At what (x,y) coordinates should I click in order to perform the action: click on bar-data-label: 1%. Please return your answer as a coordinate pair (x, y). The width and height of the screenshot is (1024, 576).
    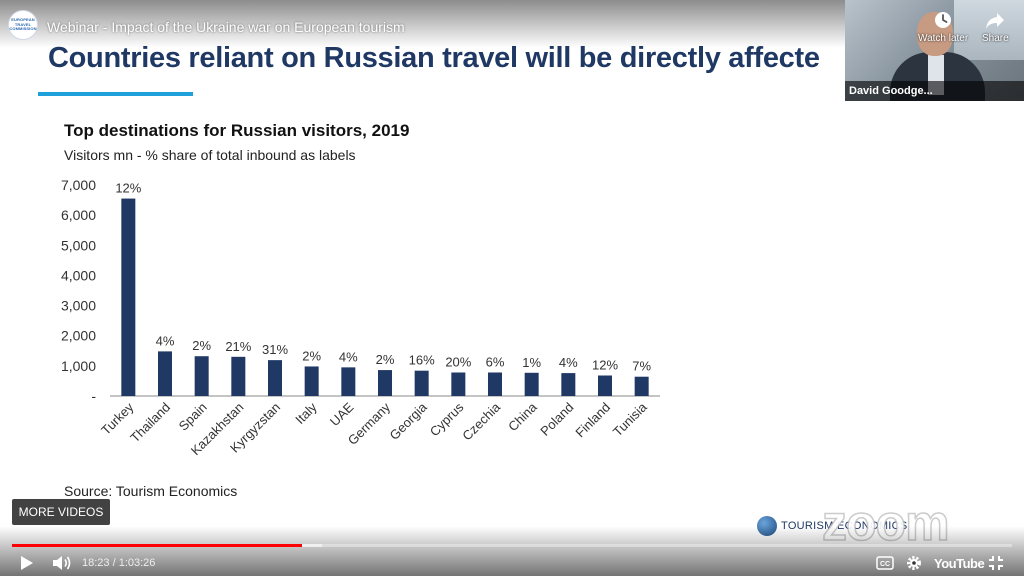
    Looking at the image, I should click on (531, 362).